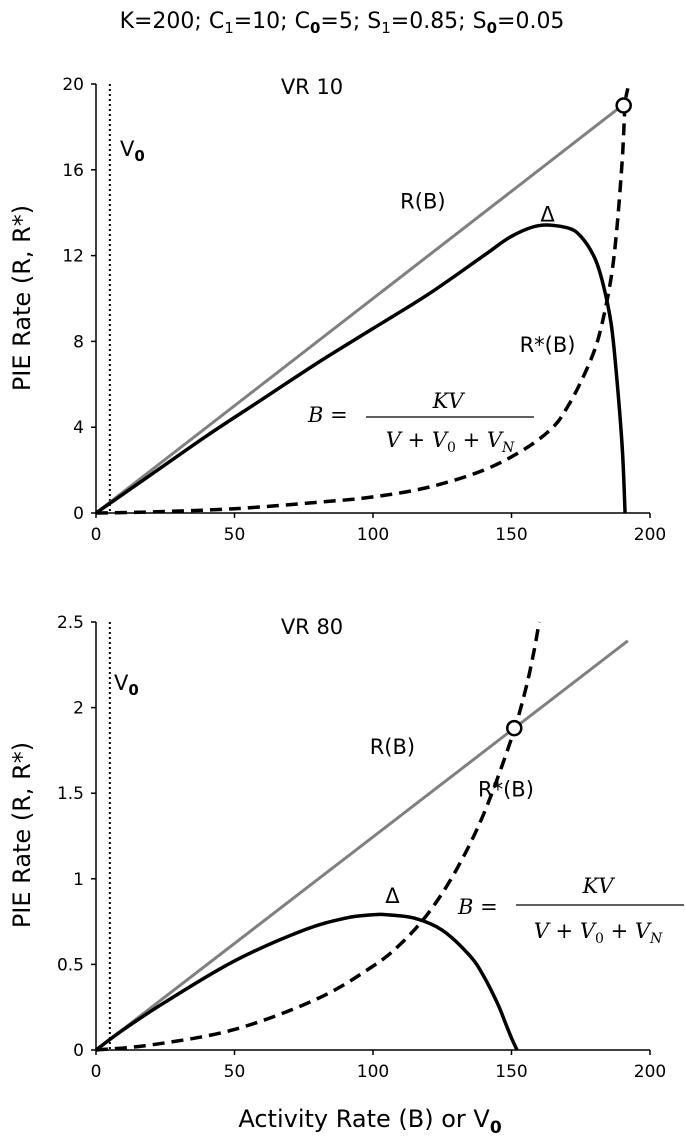 This screenshot has width=685, height=1144. What do you see at coordinates (78, 342) in the screenshot?
I see `y-tick-label: 8` at bounding box center [78, 342].